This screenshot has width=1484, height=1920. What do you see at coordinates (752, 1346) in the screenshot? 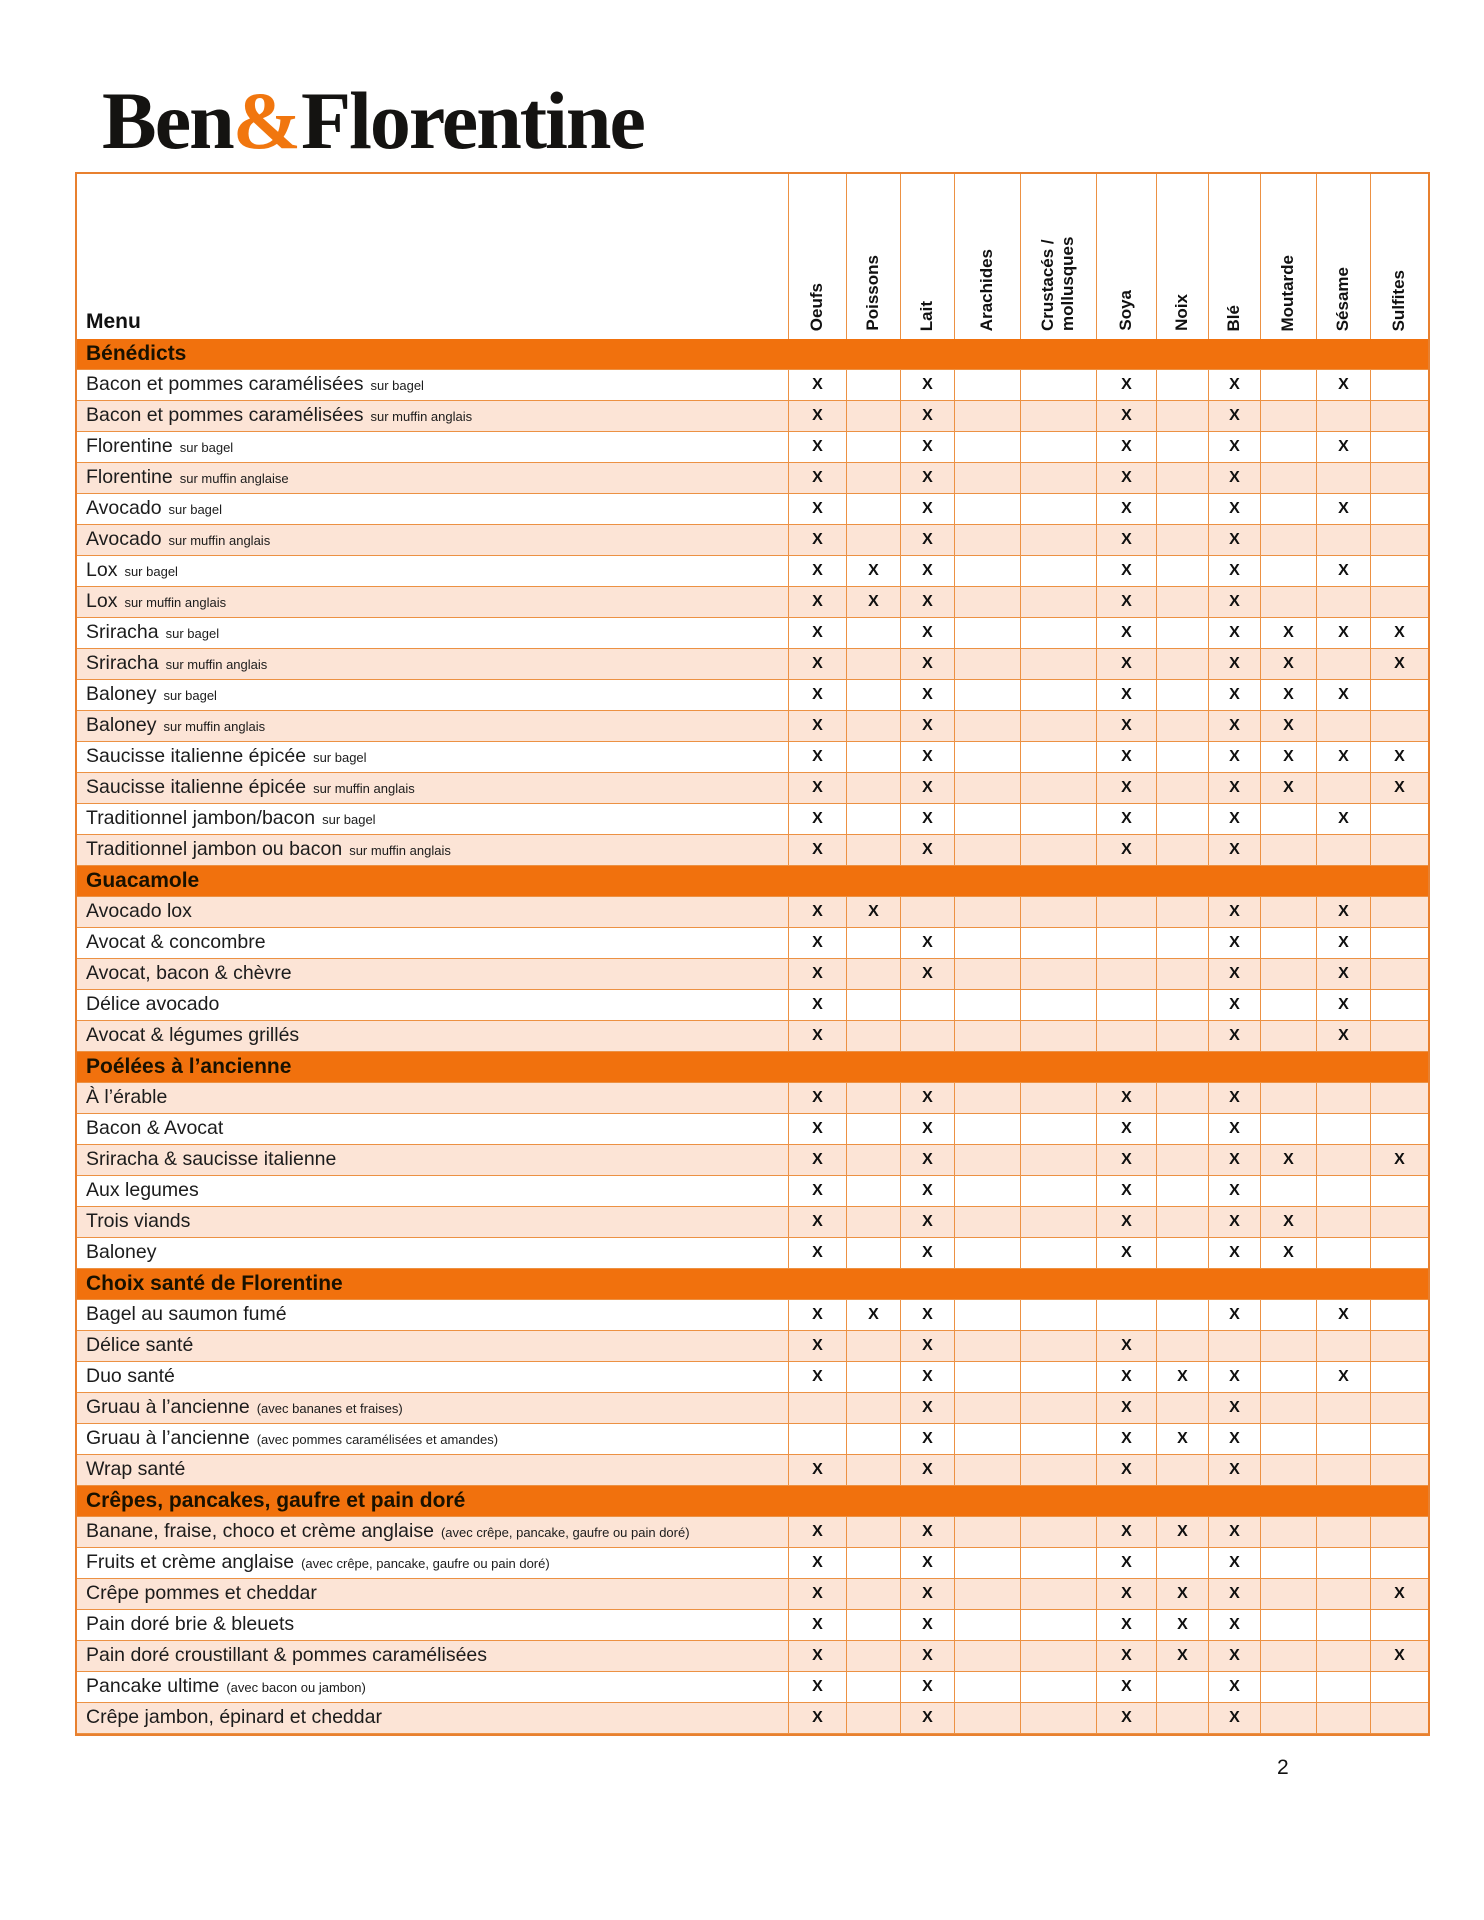
I see `menu-row: Délice santé X X X` at bounding box center [752, 1346].